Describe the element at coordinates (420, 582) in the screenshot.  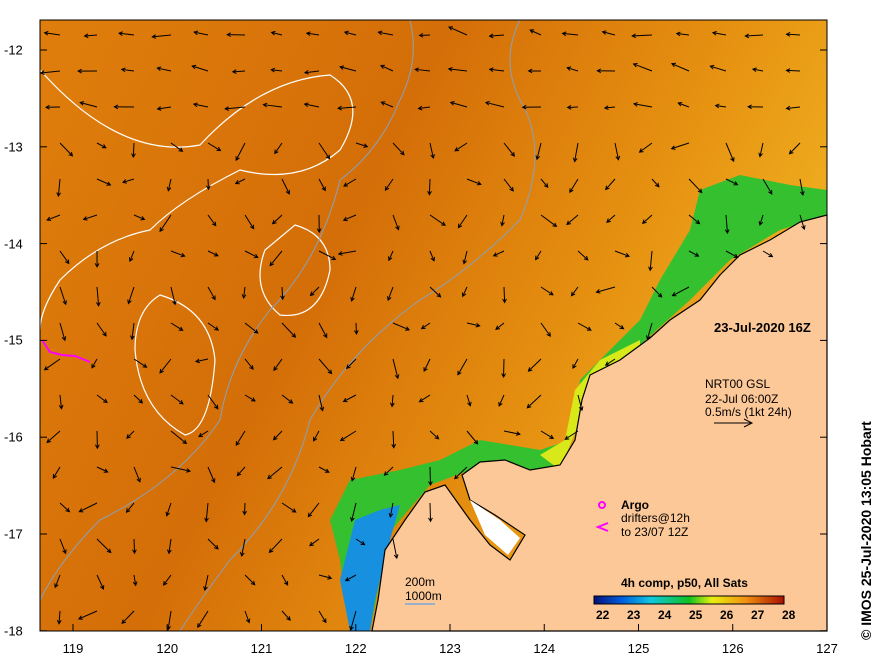
I see `bathy-200m-label: 200m` at that location.